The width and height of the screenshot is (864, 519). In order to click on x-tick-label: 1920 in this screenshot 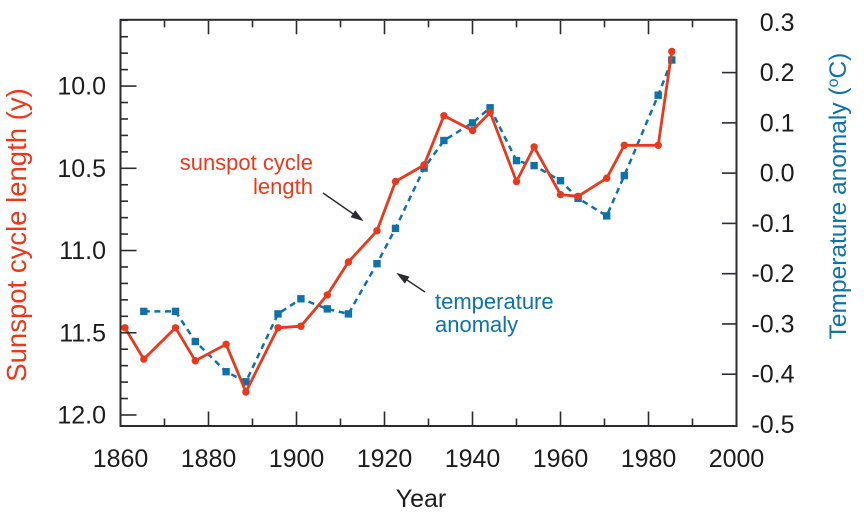, I will do `click(385, 459)`.